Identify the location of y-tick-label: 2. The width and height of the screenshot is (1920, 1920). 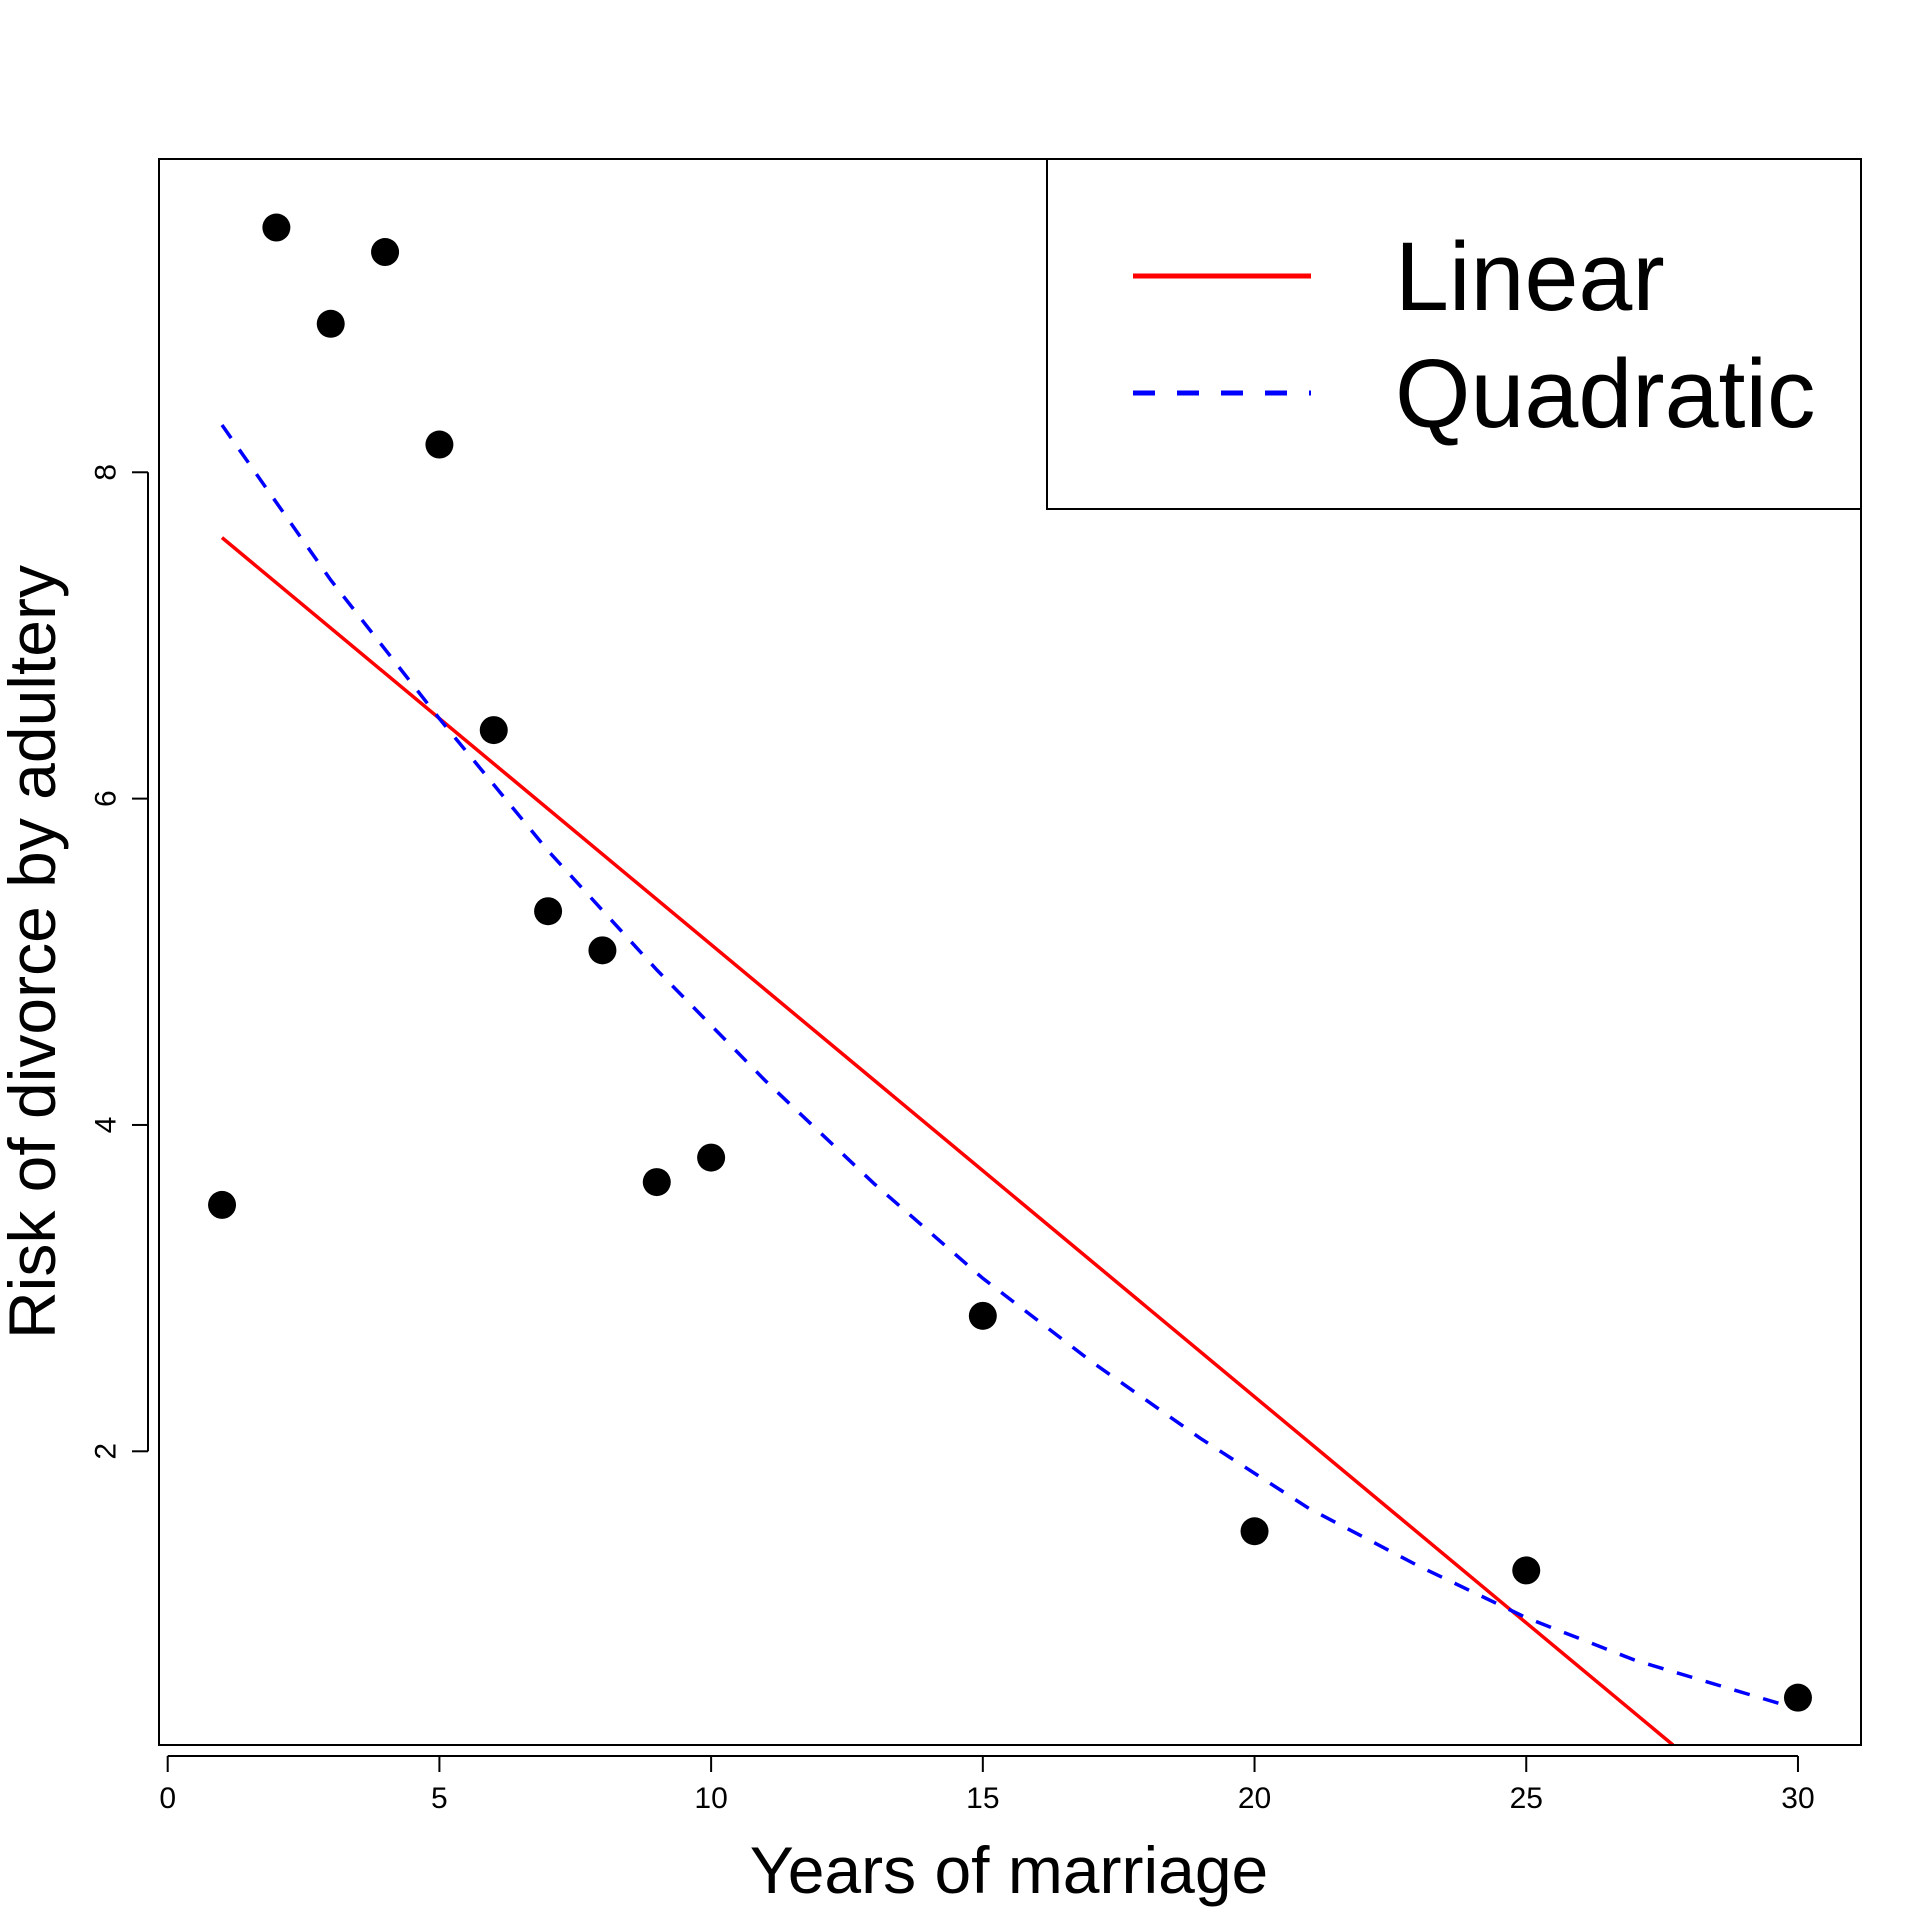
(106, 1451).